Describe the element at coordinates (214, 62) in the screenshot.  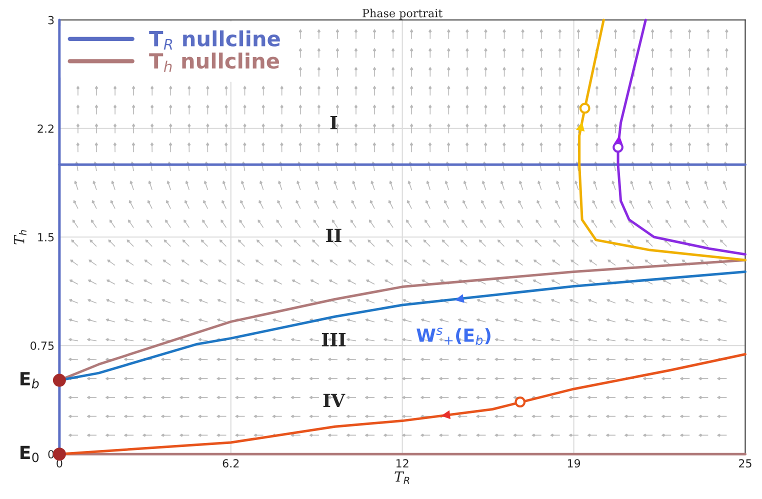
I see `legend-label: T$_{h}$ nullcline` at that location.